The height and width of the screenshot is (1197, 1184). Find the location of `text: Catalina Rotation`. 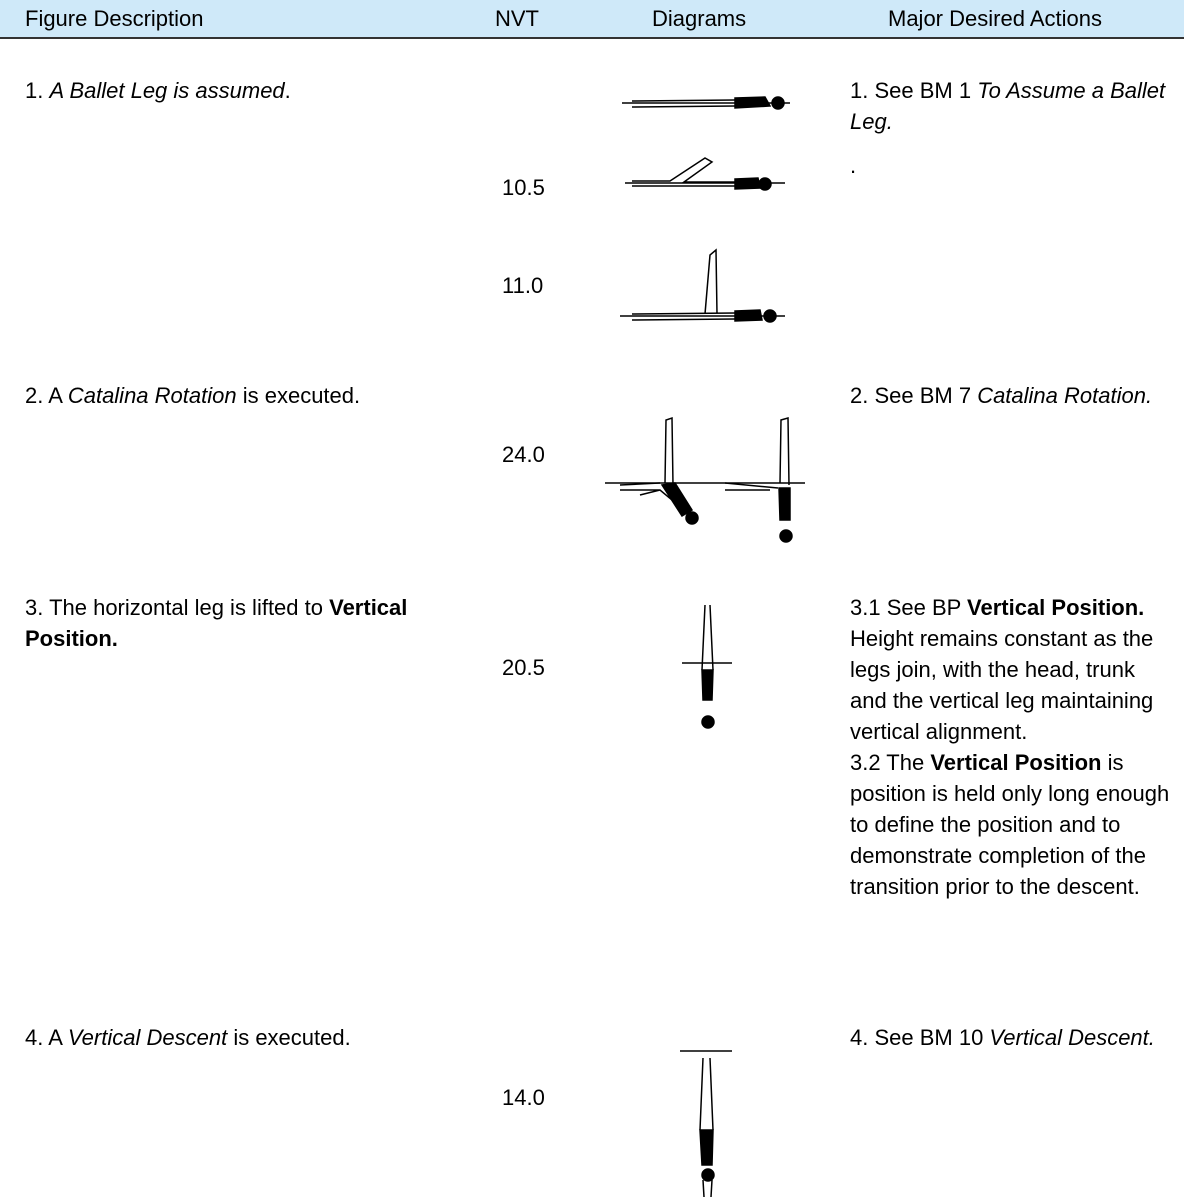

text: Catalina Rotation is located at coordinates (152, 395).